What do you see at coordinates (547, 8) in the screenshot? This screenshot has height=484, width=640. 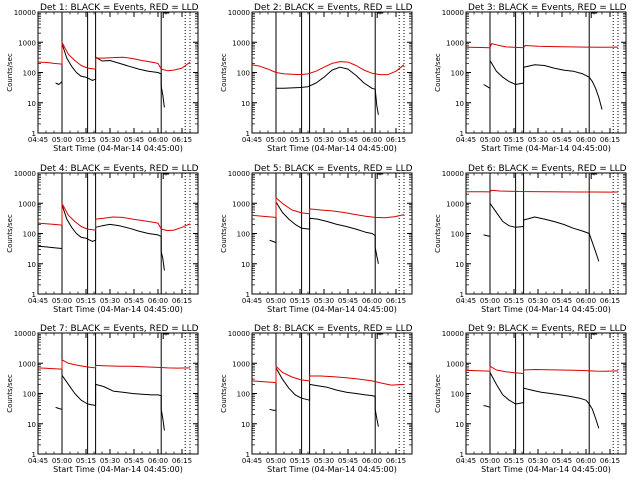 I see `panel-title: Det 3: BLACK = Events, RED = LLD` at bounding box center [547, 8].